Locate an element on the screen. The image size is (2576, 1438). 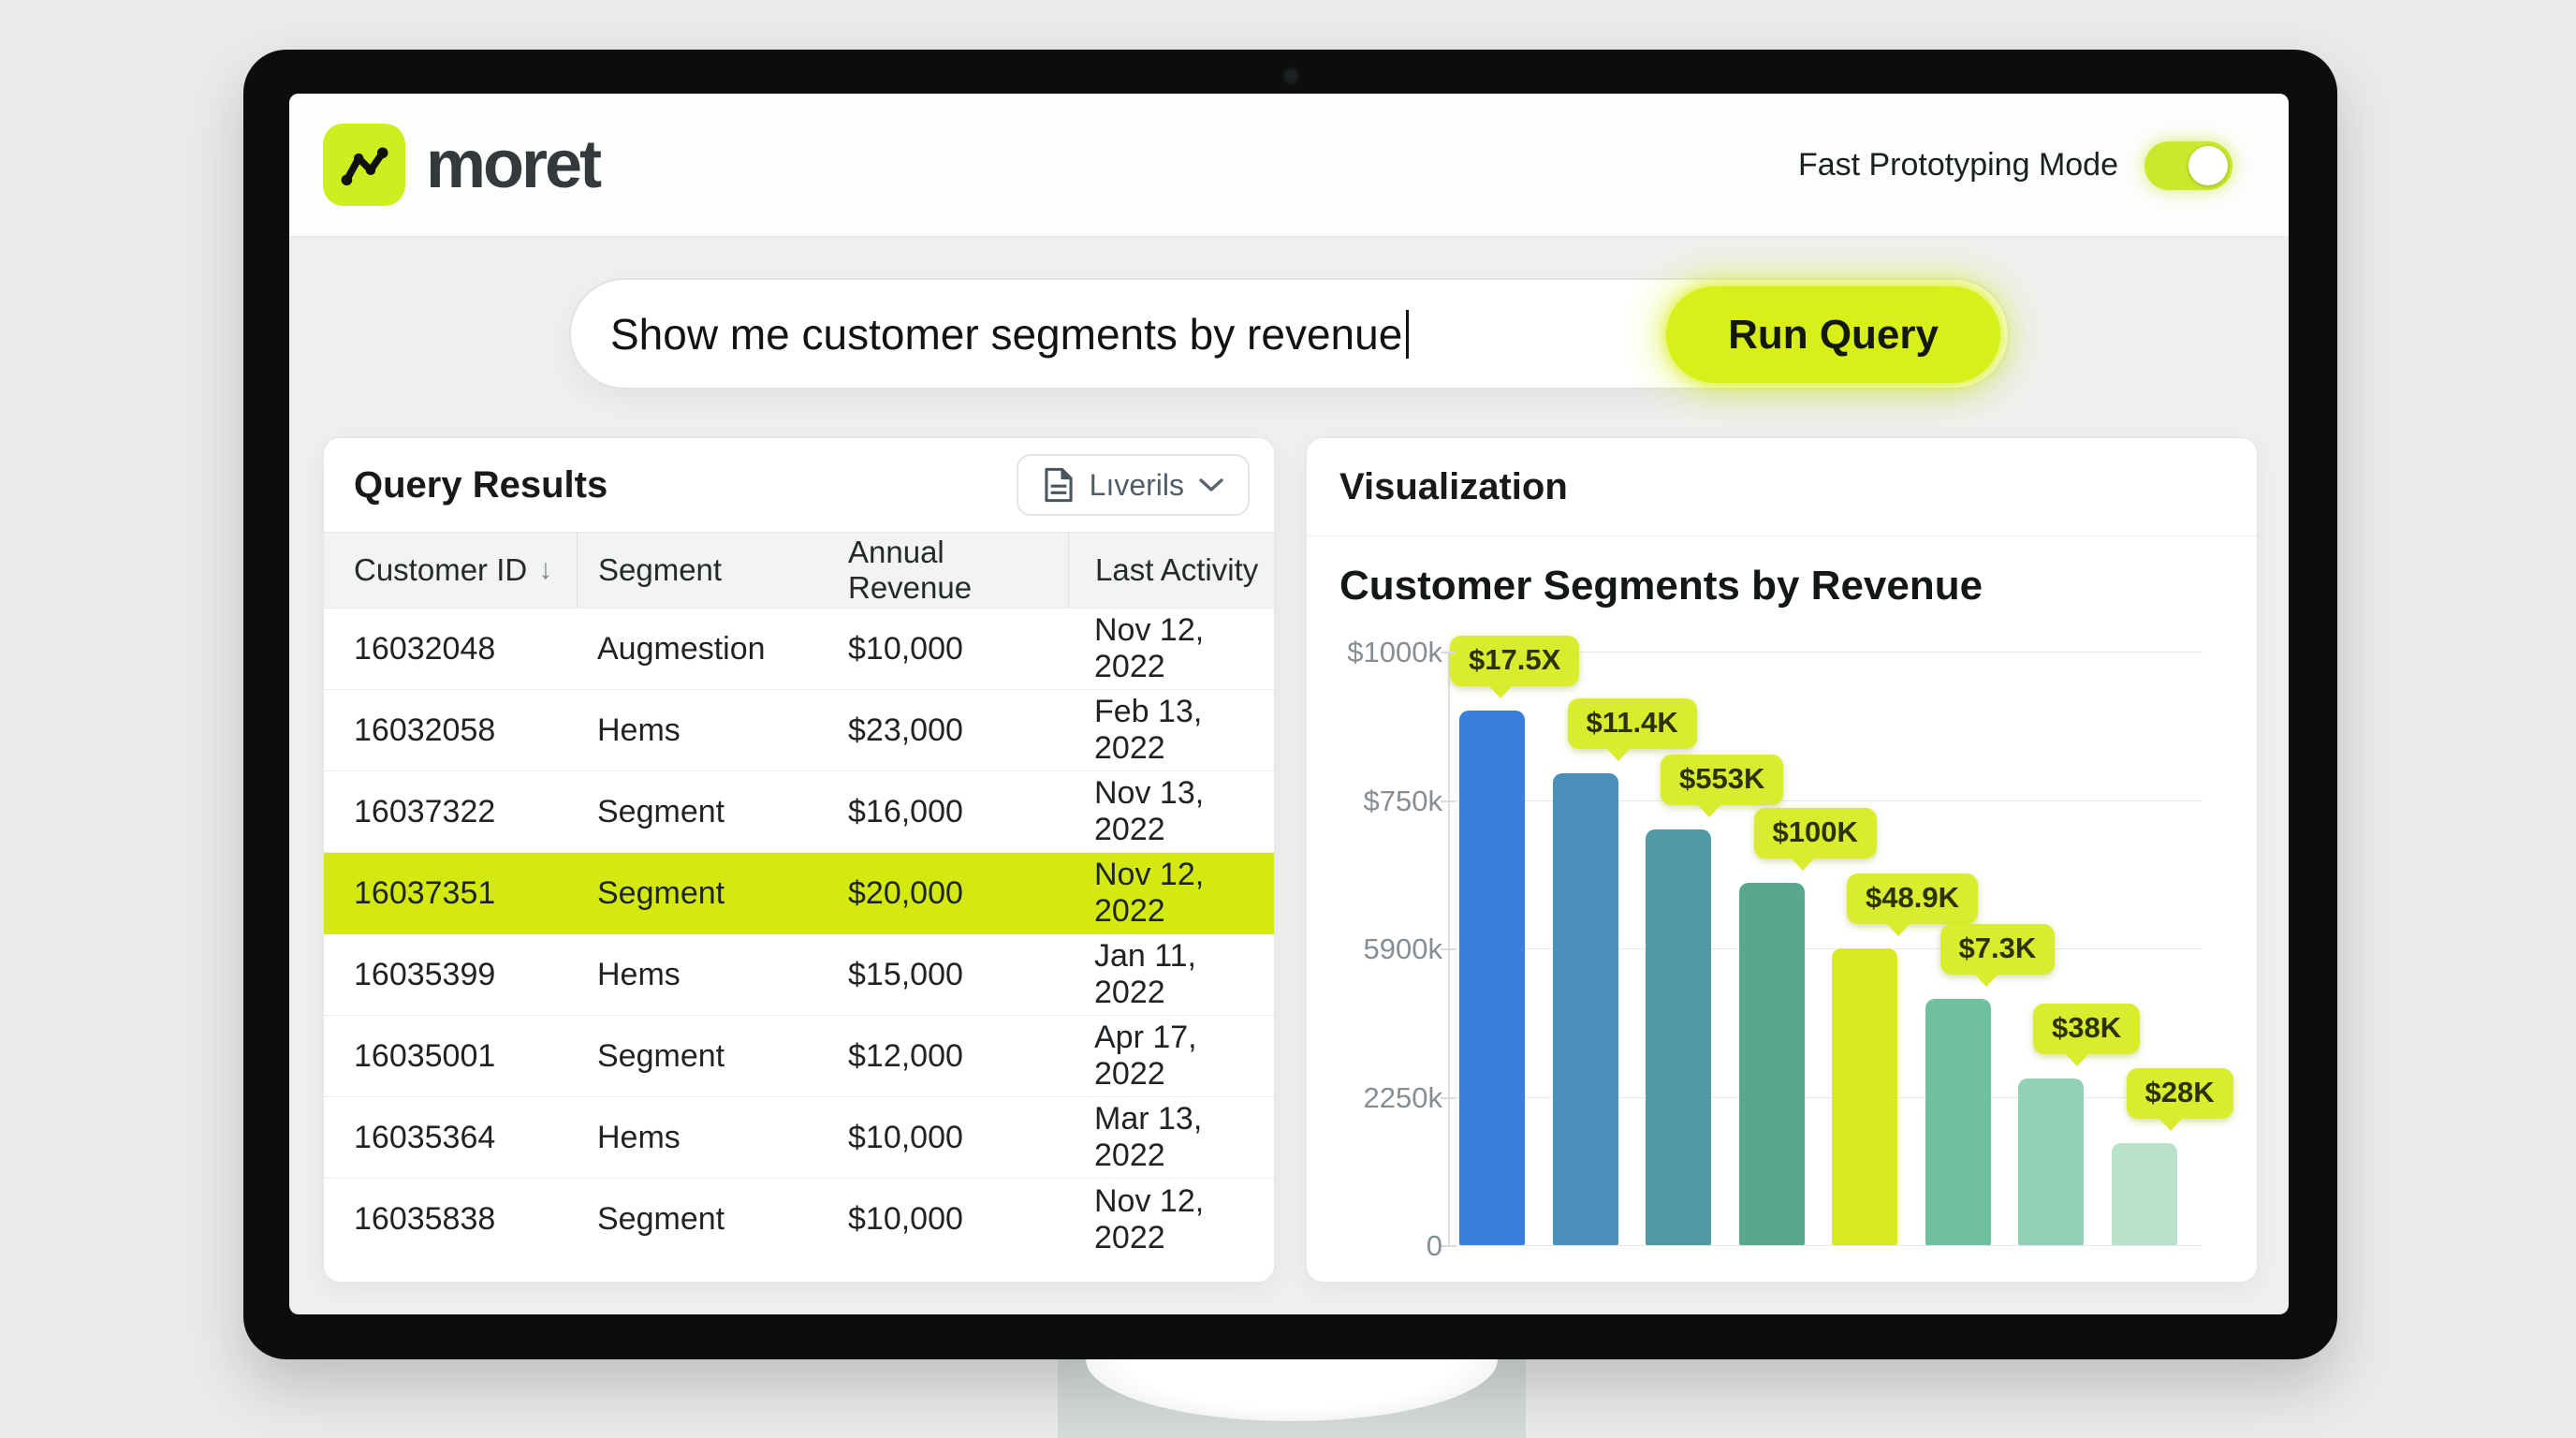
viz-title: Visualization is located at coordinates (1454, 486).